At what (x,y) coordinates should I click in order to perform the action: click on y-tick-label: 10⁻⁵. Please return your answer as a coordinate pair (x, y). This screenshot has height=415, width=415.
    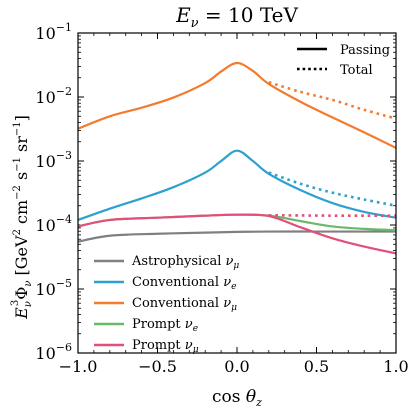
    Looking at the image, I should click on (53, 288).